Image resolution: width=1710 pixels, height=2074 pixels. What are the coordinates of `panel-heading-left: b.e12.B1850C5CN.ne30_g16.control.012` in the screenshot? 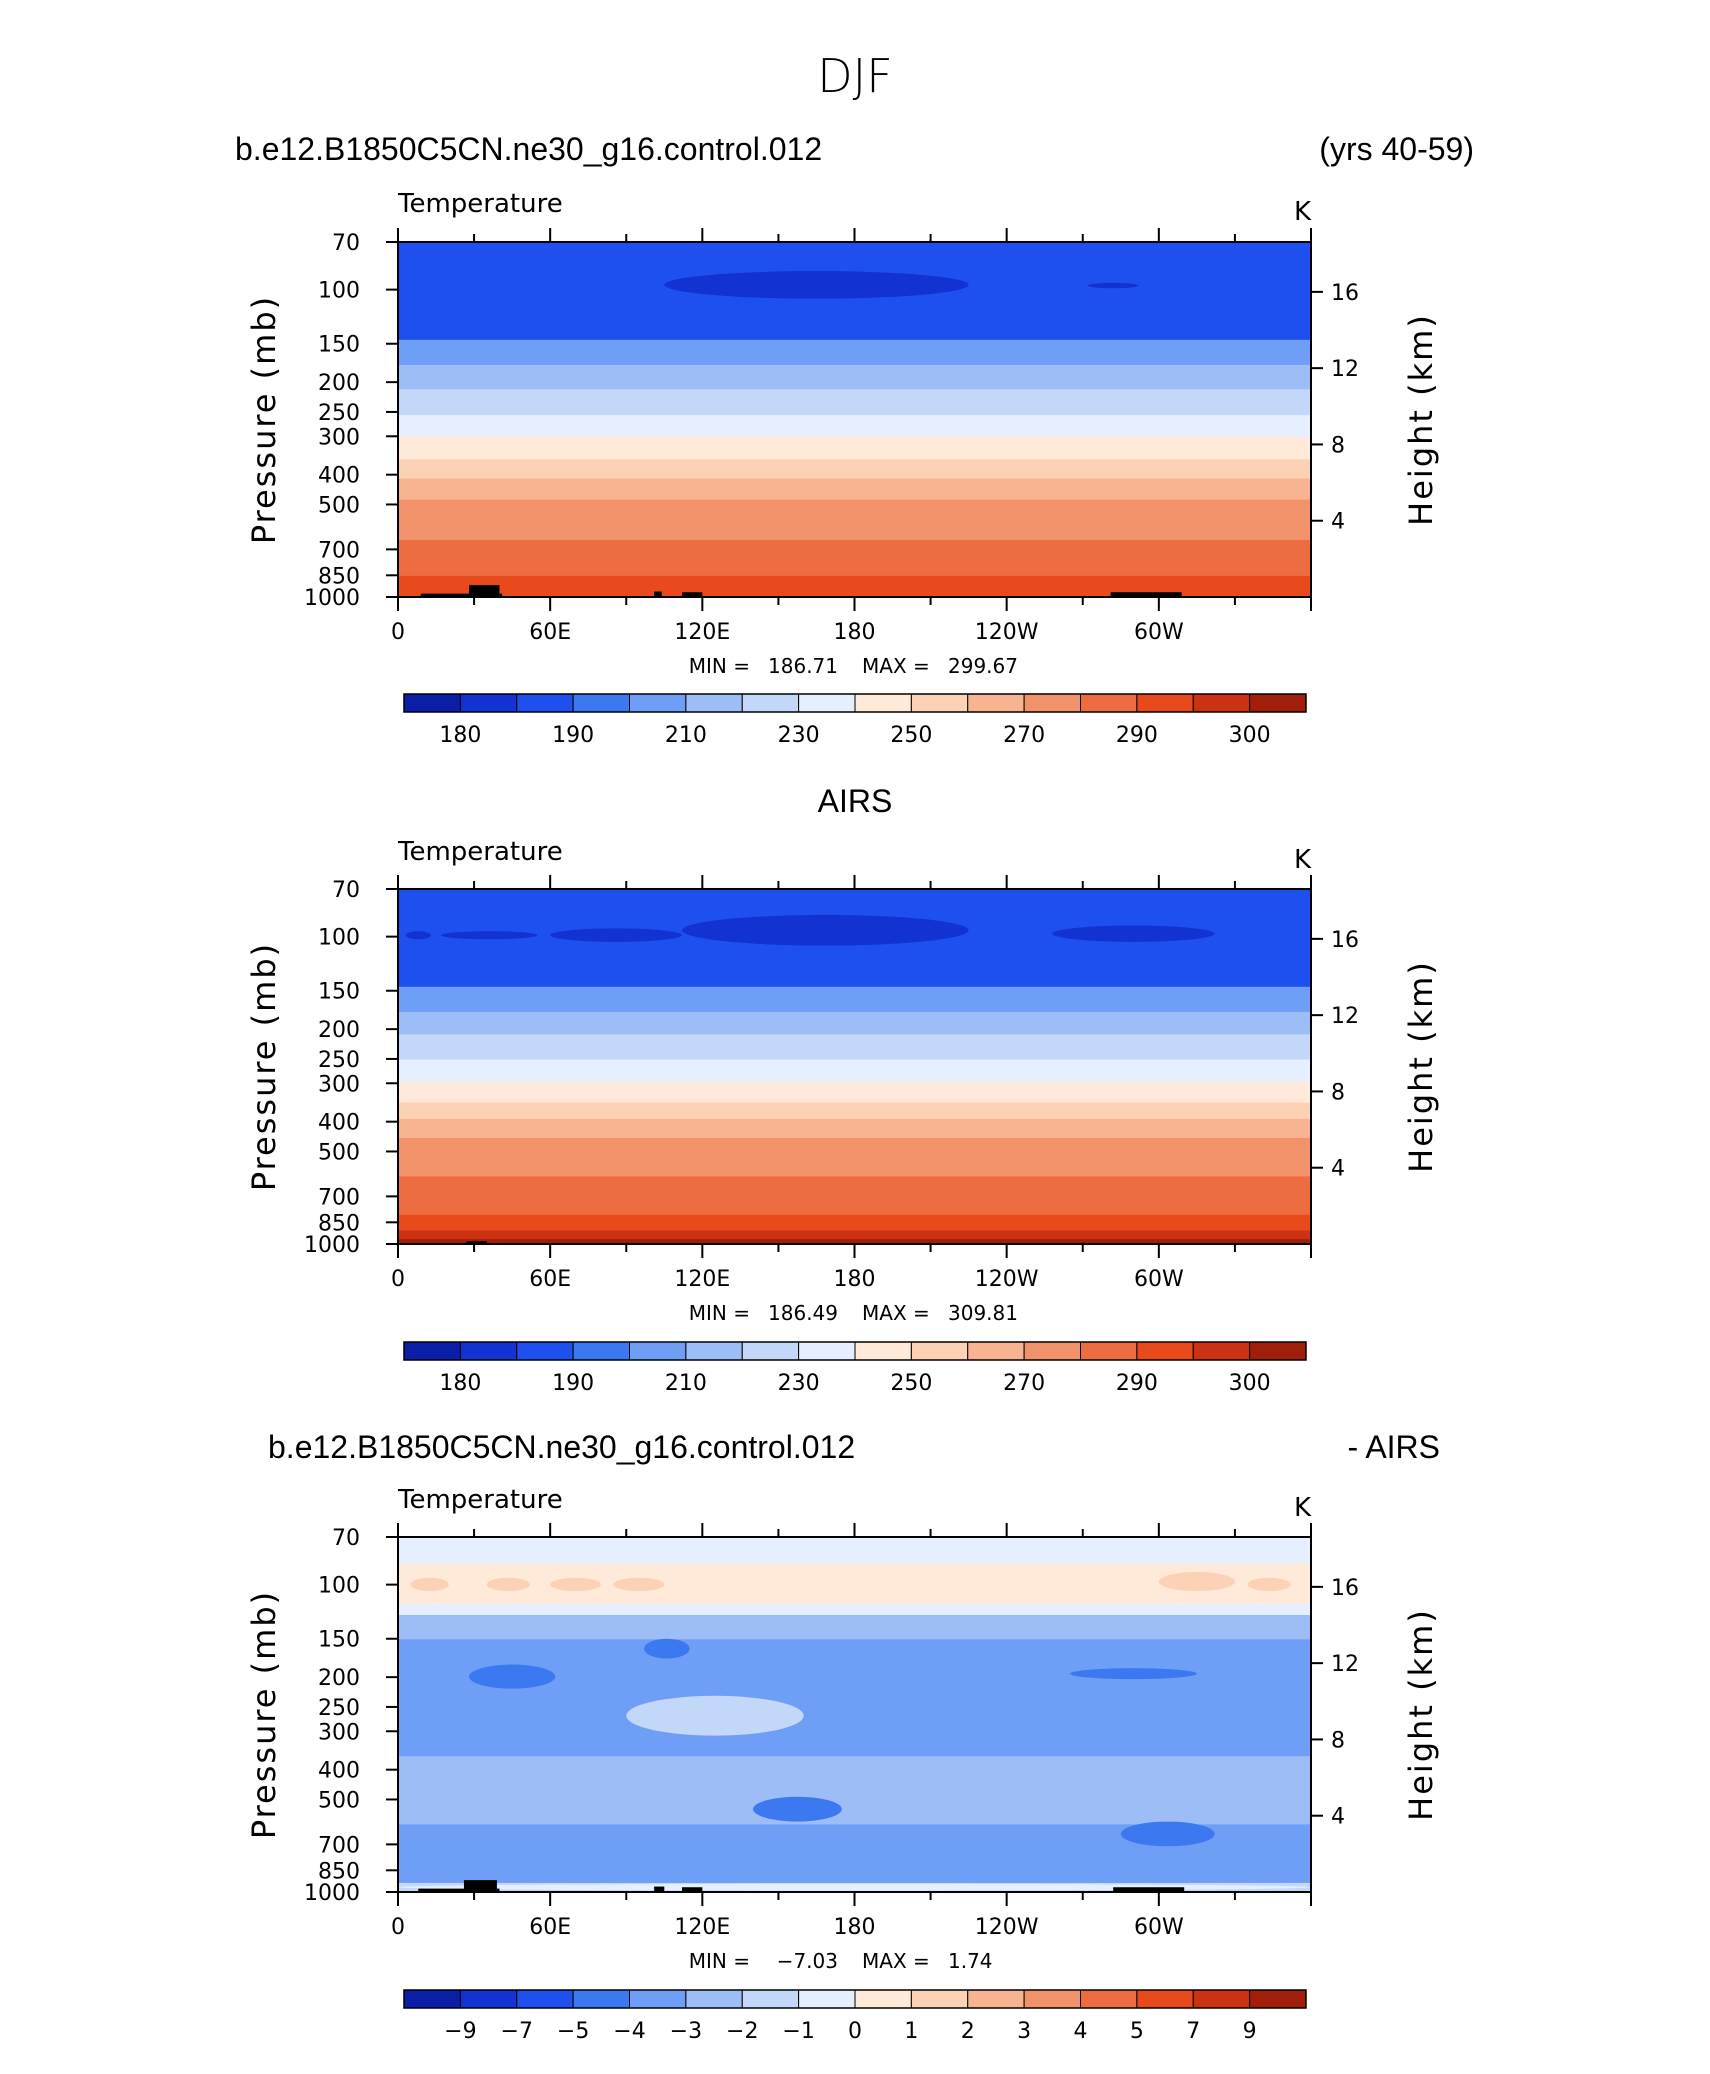 It's located at (561, 1447).